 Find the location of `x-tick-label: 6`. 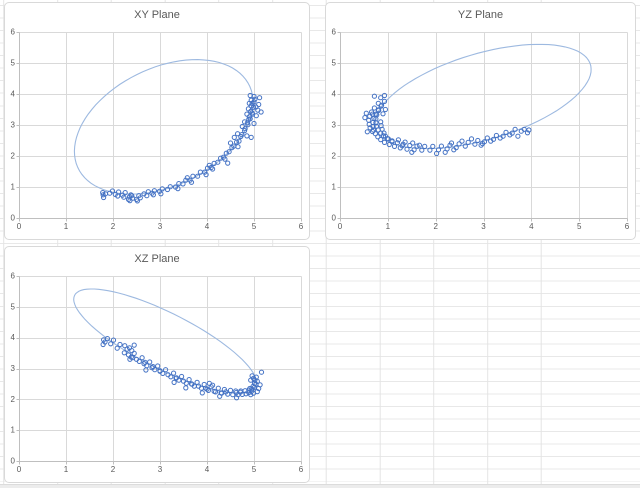

x-tick-label: 6 is located at coordinates (627, 226).